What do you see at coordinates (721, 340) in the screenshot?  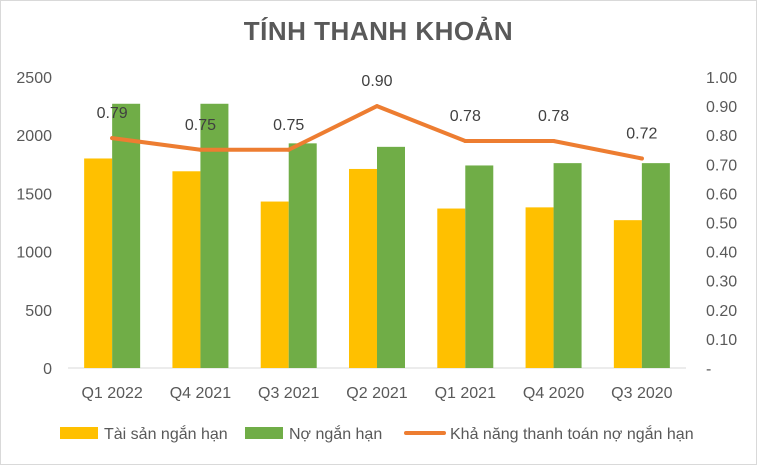 I see `y-right-tick-label: 0.10` at bounding box center [721, 340].